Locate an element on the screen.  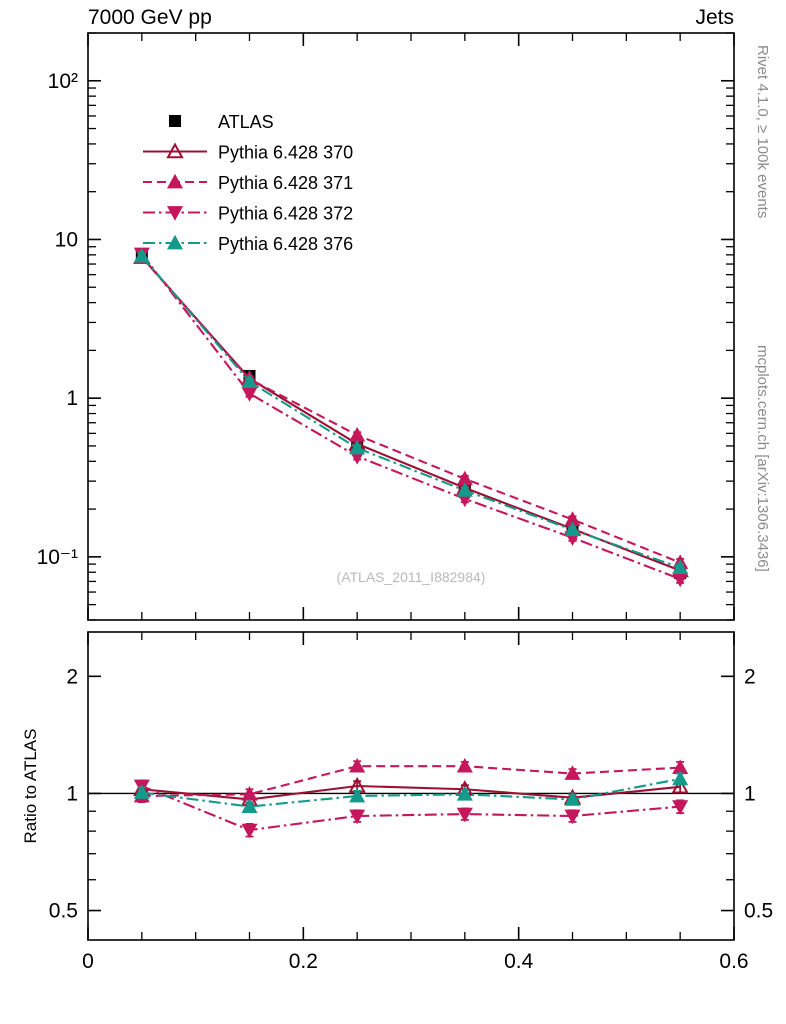
main-y-tick-label: 10² is located at coordinates (63, 81).